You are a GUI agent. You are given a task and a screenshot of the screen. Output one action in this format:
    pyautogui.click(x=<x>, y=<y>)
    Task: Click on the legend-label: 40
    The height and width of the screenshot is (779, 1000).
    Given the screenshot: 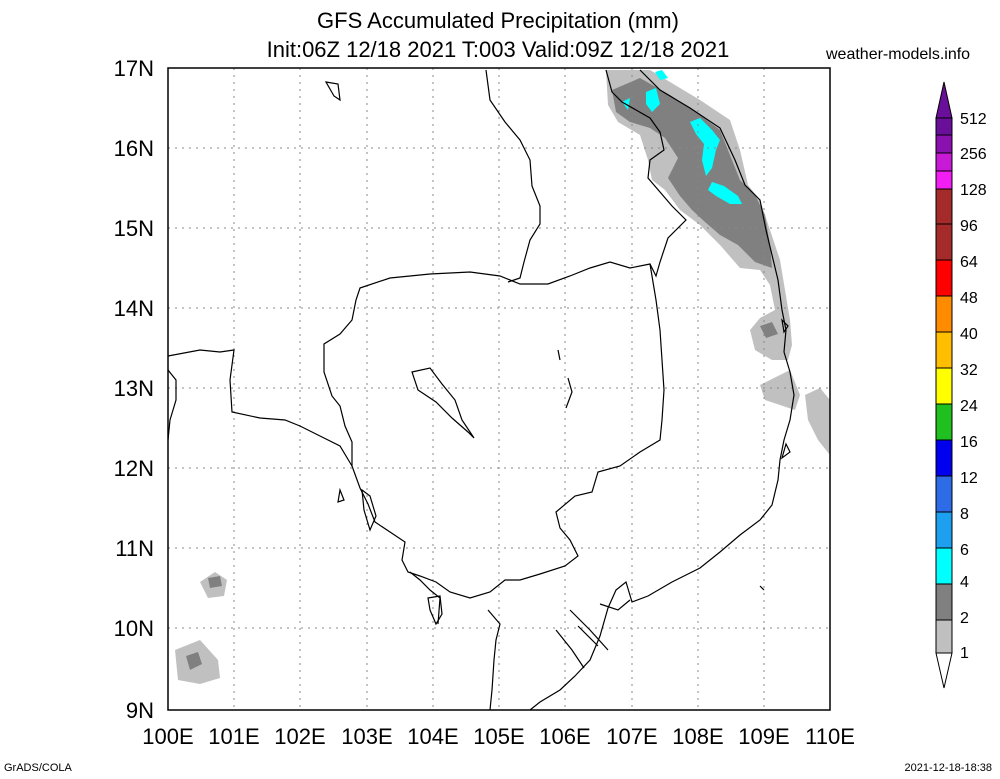 What is the action you would take?
    pyautogui.click(x=969, y=334)
    